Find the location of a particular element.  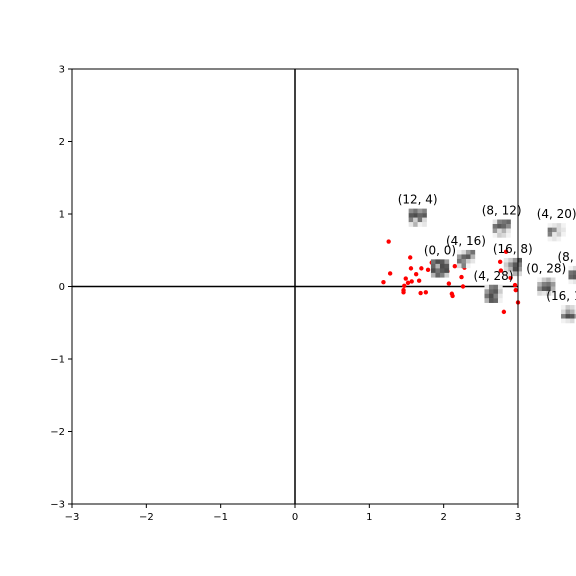

y-tick-label: −3 is located at coordinates (57, 505).